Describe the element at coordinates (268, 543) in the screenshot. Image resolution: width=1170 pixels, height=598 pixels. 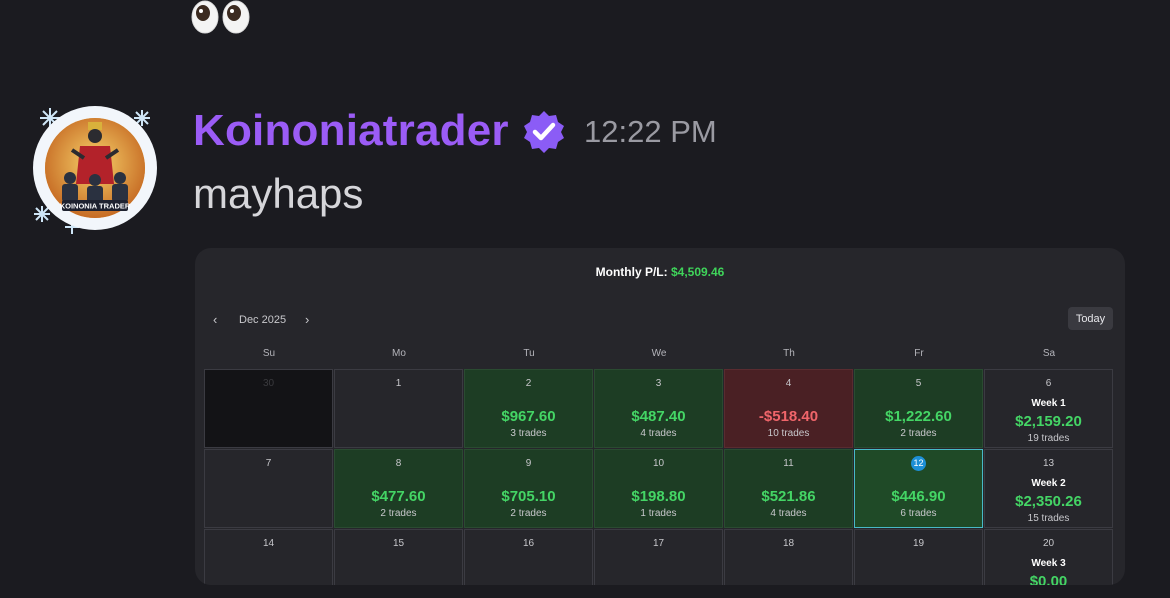
I see `day-number: 14` at that location.